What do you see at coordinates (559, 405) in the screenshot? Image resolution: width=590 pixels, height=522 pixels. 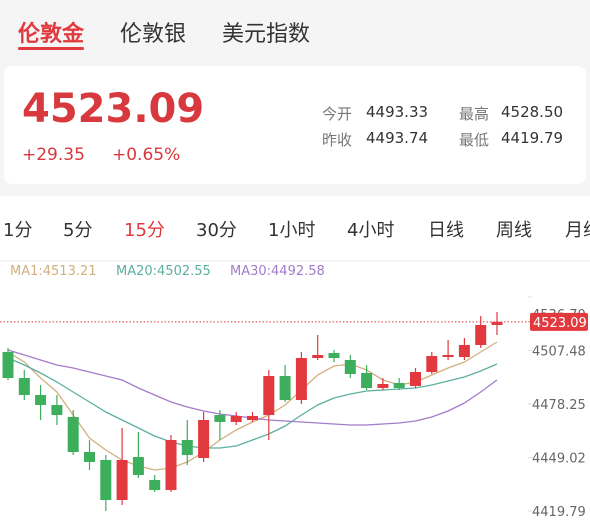 I see `y-tick-label: 4478.25` at bounding box center [559, 405].